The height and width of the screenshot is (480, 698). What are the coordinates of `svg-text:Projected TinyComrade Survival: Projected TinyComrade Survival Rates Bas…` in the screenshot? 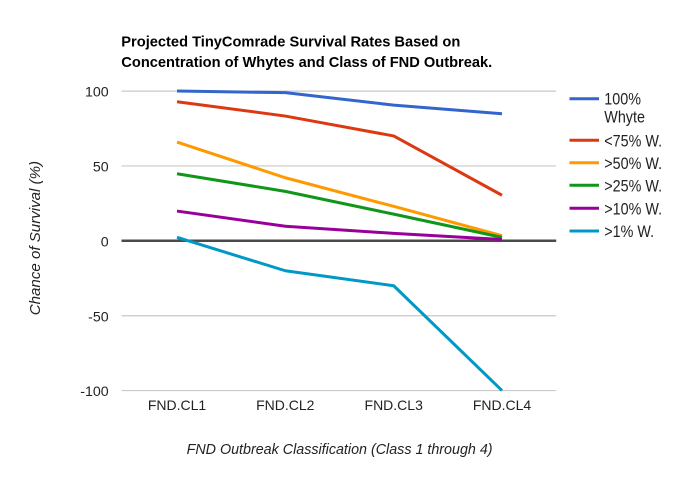 It's located at (290, 43).